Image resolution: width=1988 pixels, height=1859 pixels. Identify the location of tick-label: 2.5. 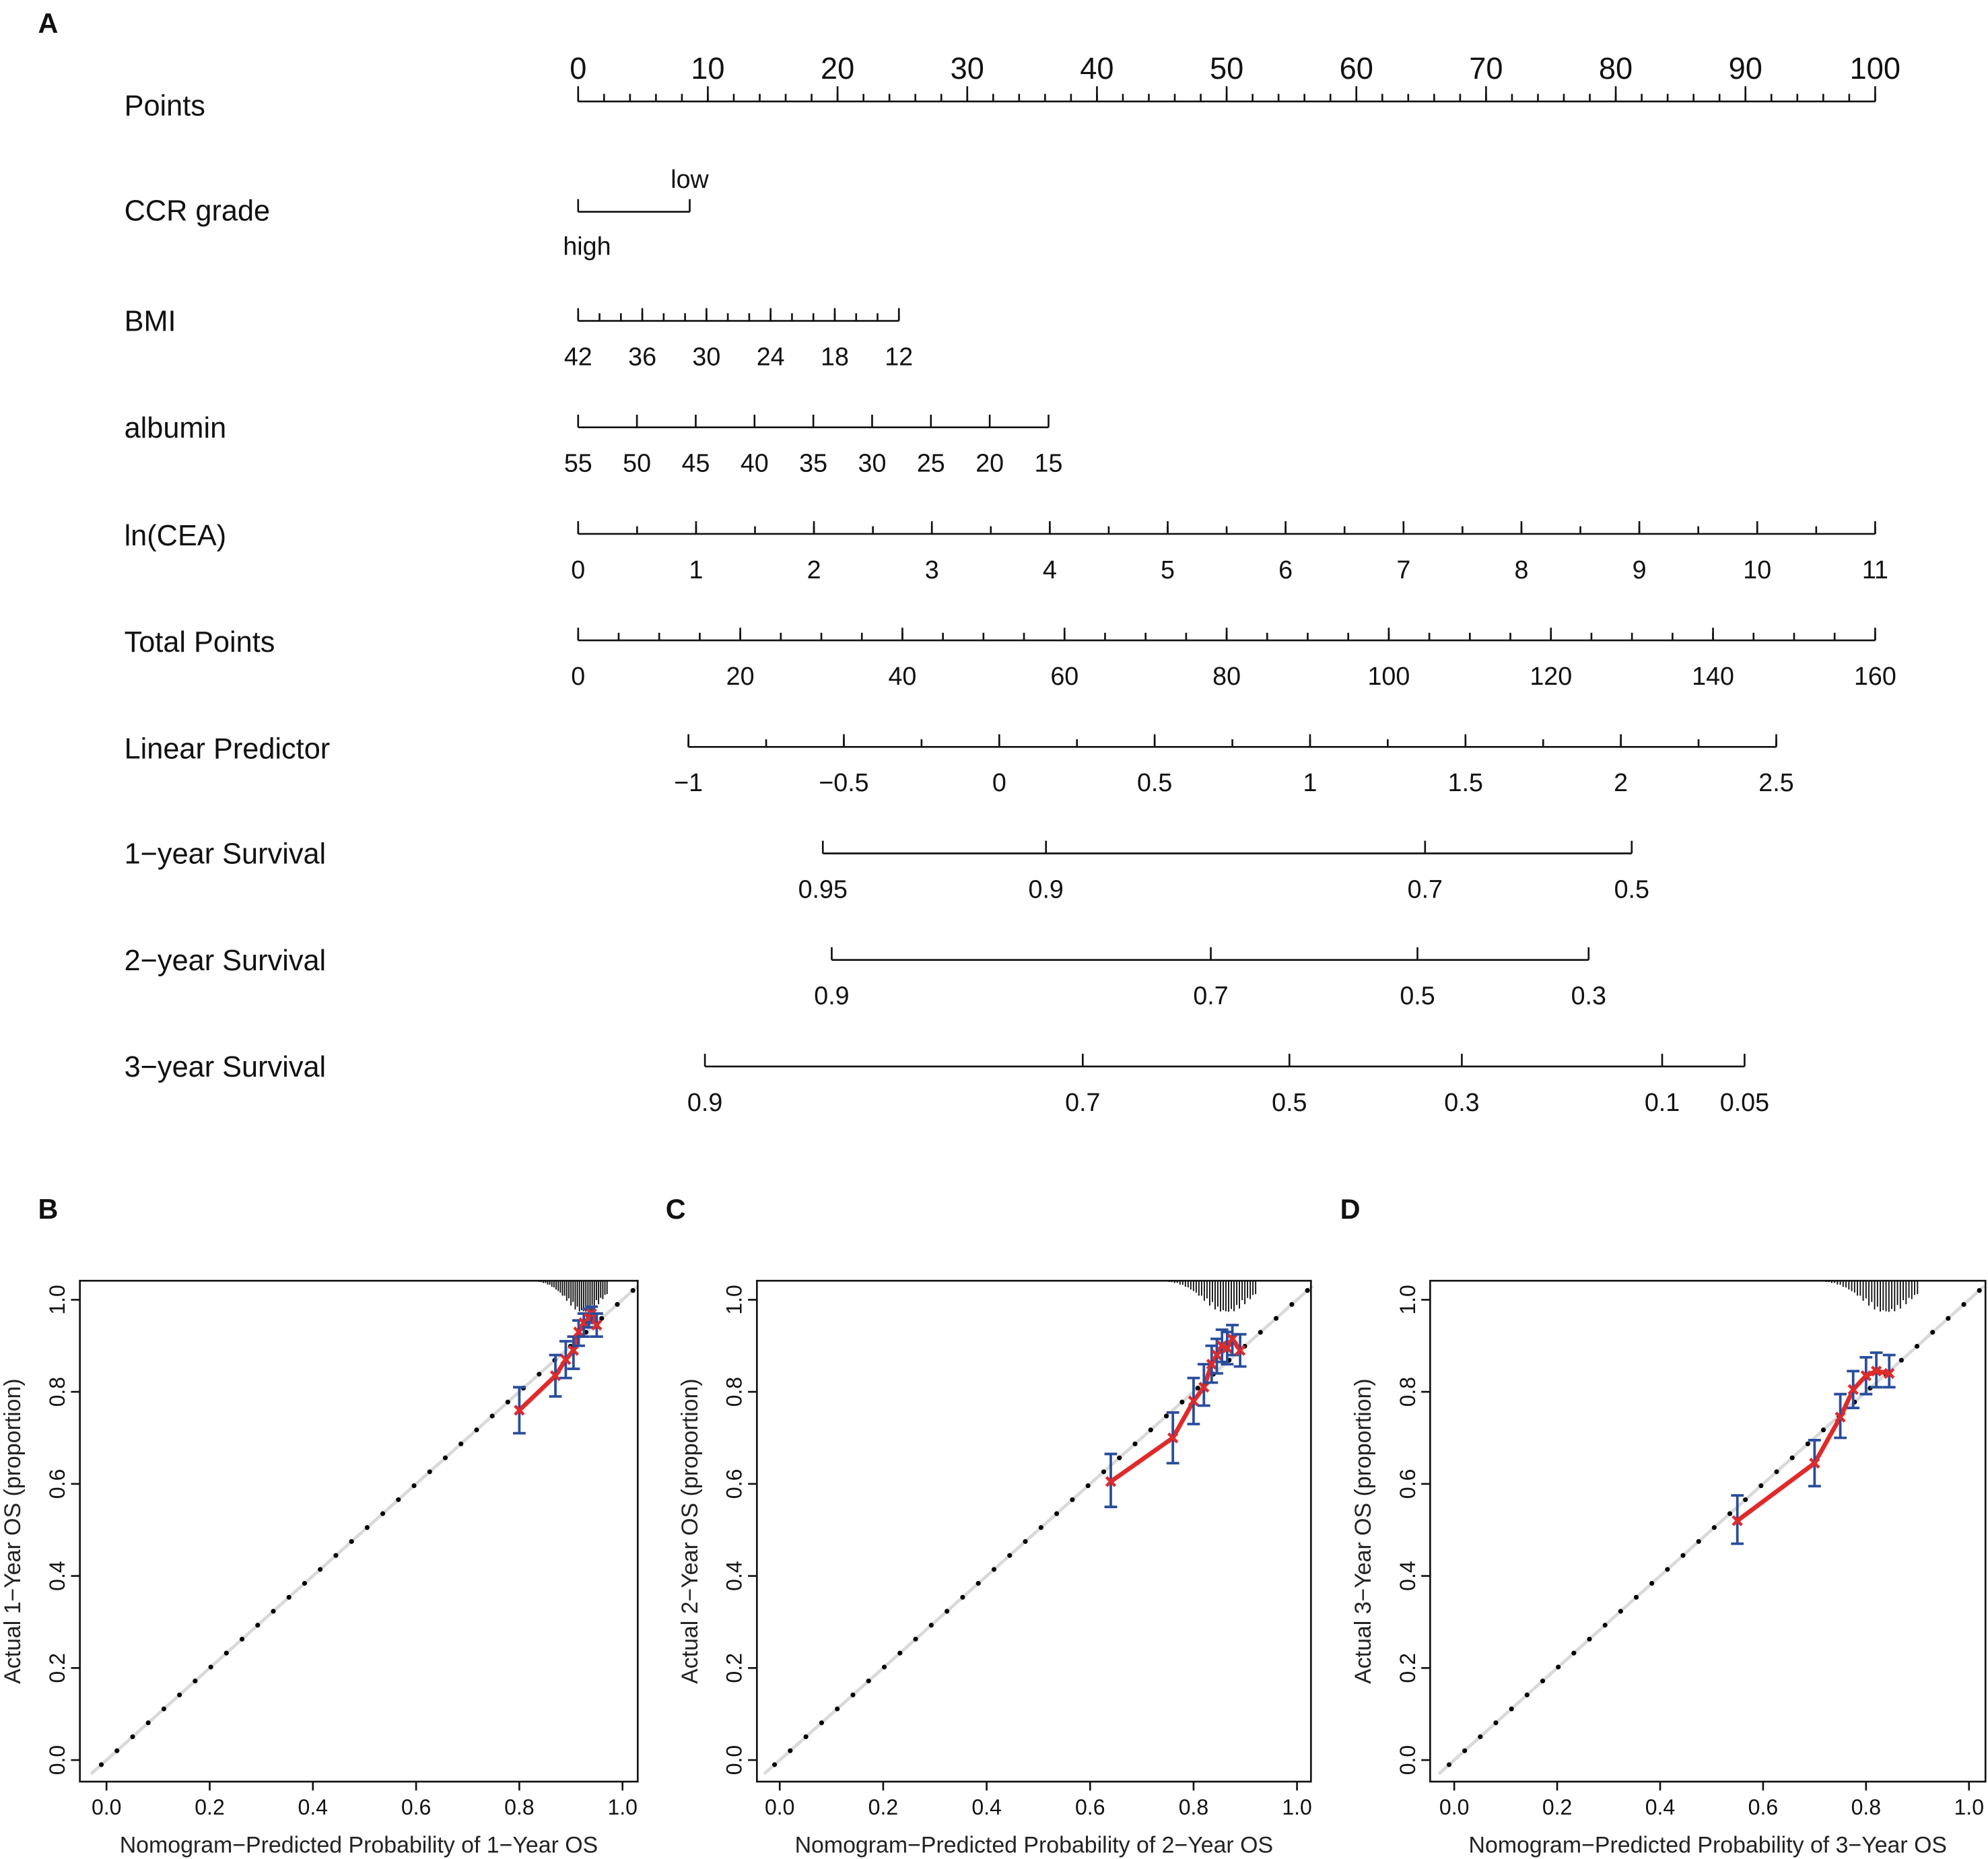
(1775, 782).